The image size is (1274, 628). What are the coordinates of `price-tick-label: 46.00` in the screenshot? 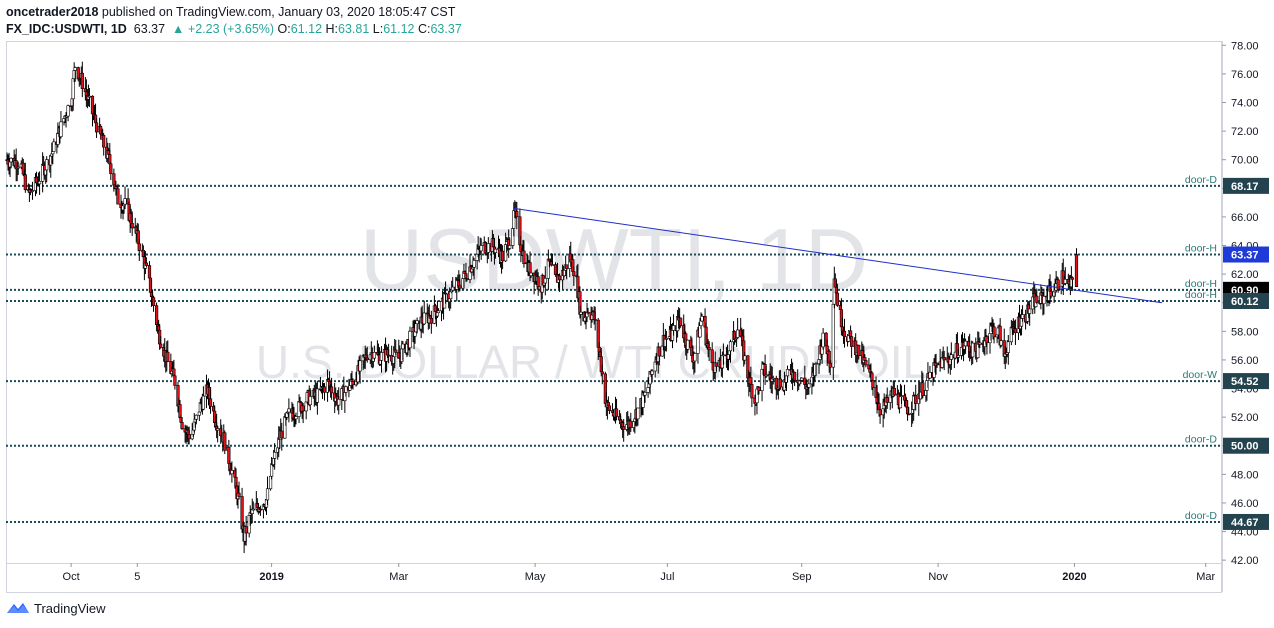 It's located at (1245, 504).